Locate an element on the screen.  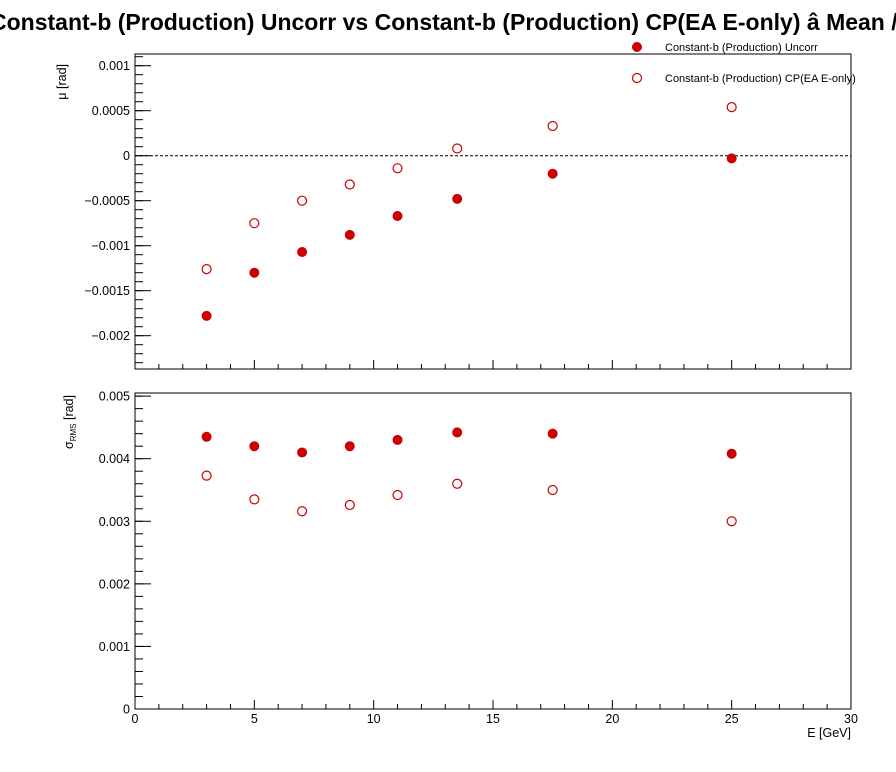
legend-label: Constant-b (Production) CP(EA E-only) is located at coordinates (760, 79).